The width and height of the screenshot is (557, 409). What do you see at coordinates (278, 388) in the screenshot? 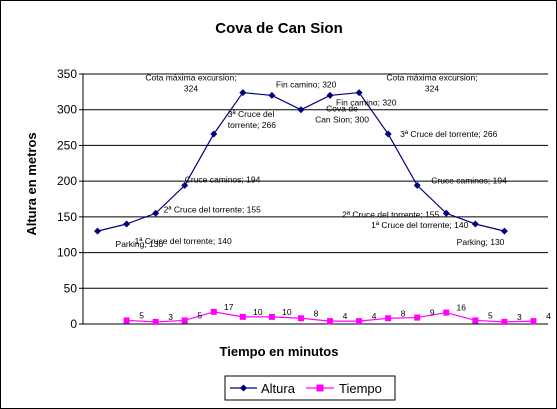
I see `legend-altura-label: Altura` at bounding box center [278, 388].